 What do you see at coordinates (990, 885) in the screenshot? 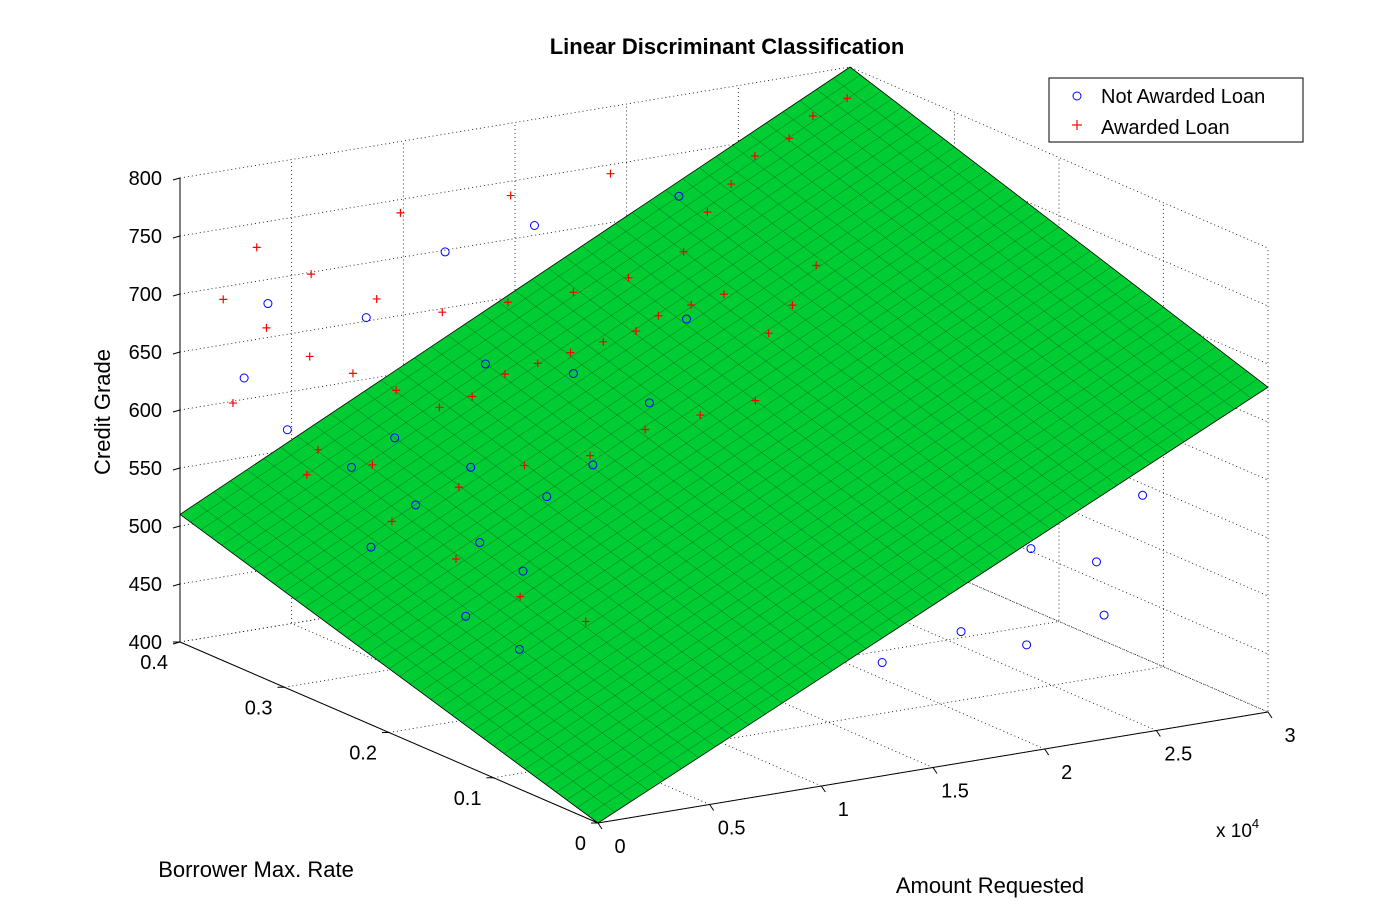
I see `x-axis-label: Amount Requested` at bounding box center [990, 885].